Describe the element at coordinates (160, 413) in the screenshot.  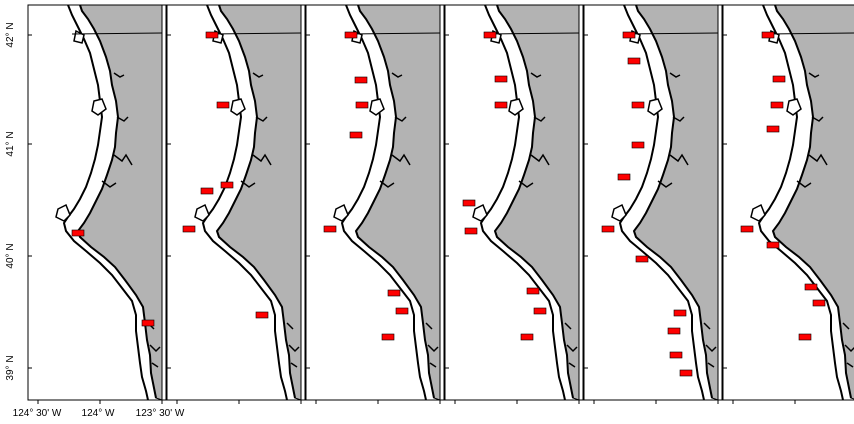
I see `lon-label: 123° 30' W` at that location.